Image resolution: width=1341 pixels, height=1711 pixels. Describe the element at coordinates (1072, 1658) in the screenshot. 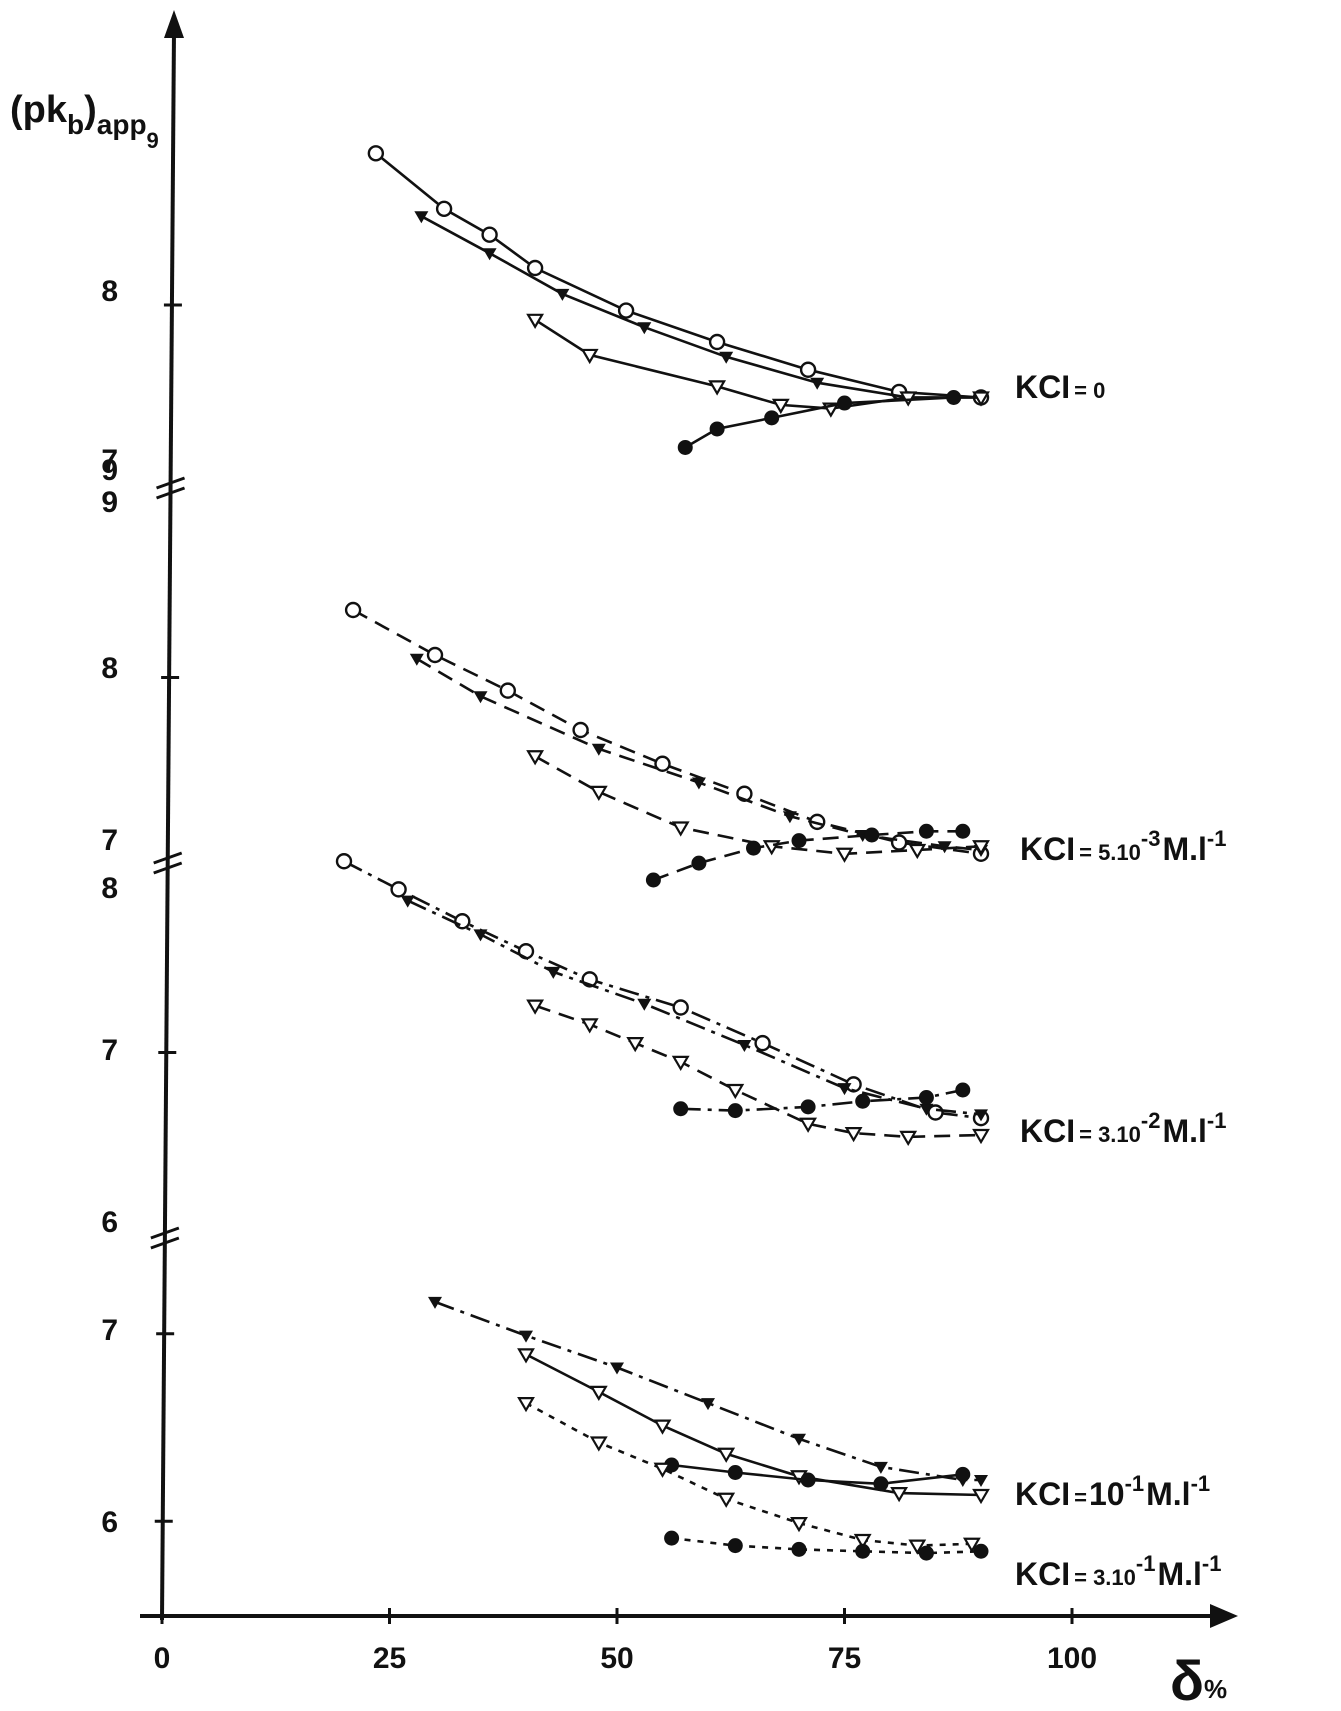

I see `x-tick-label: 100` at that location.